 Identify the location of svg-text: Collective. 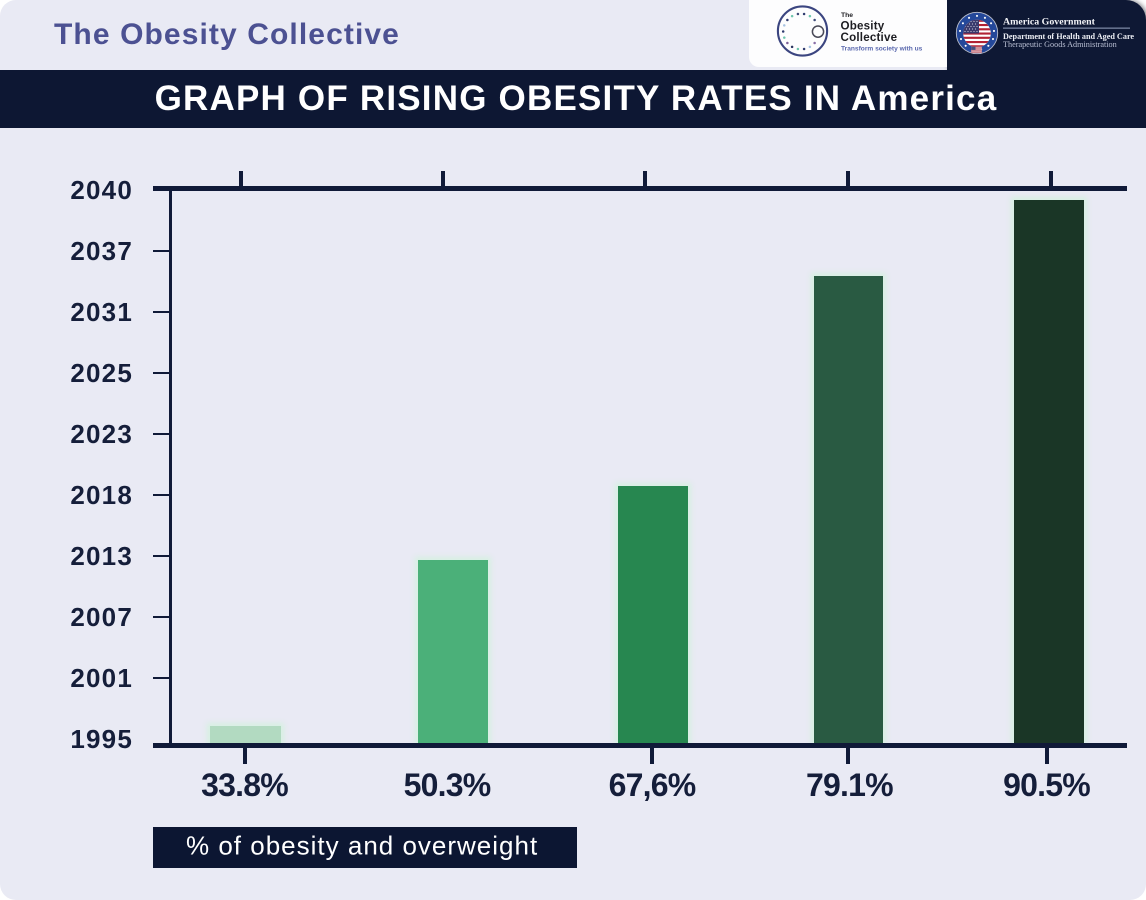
(869, 37).